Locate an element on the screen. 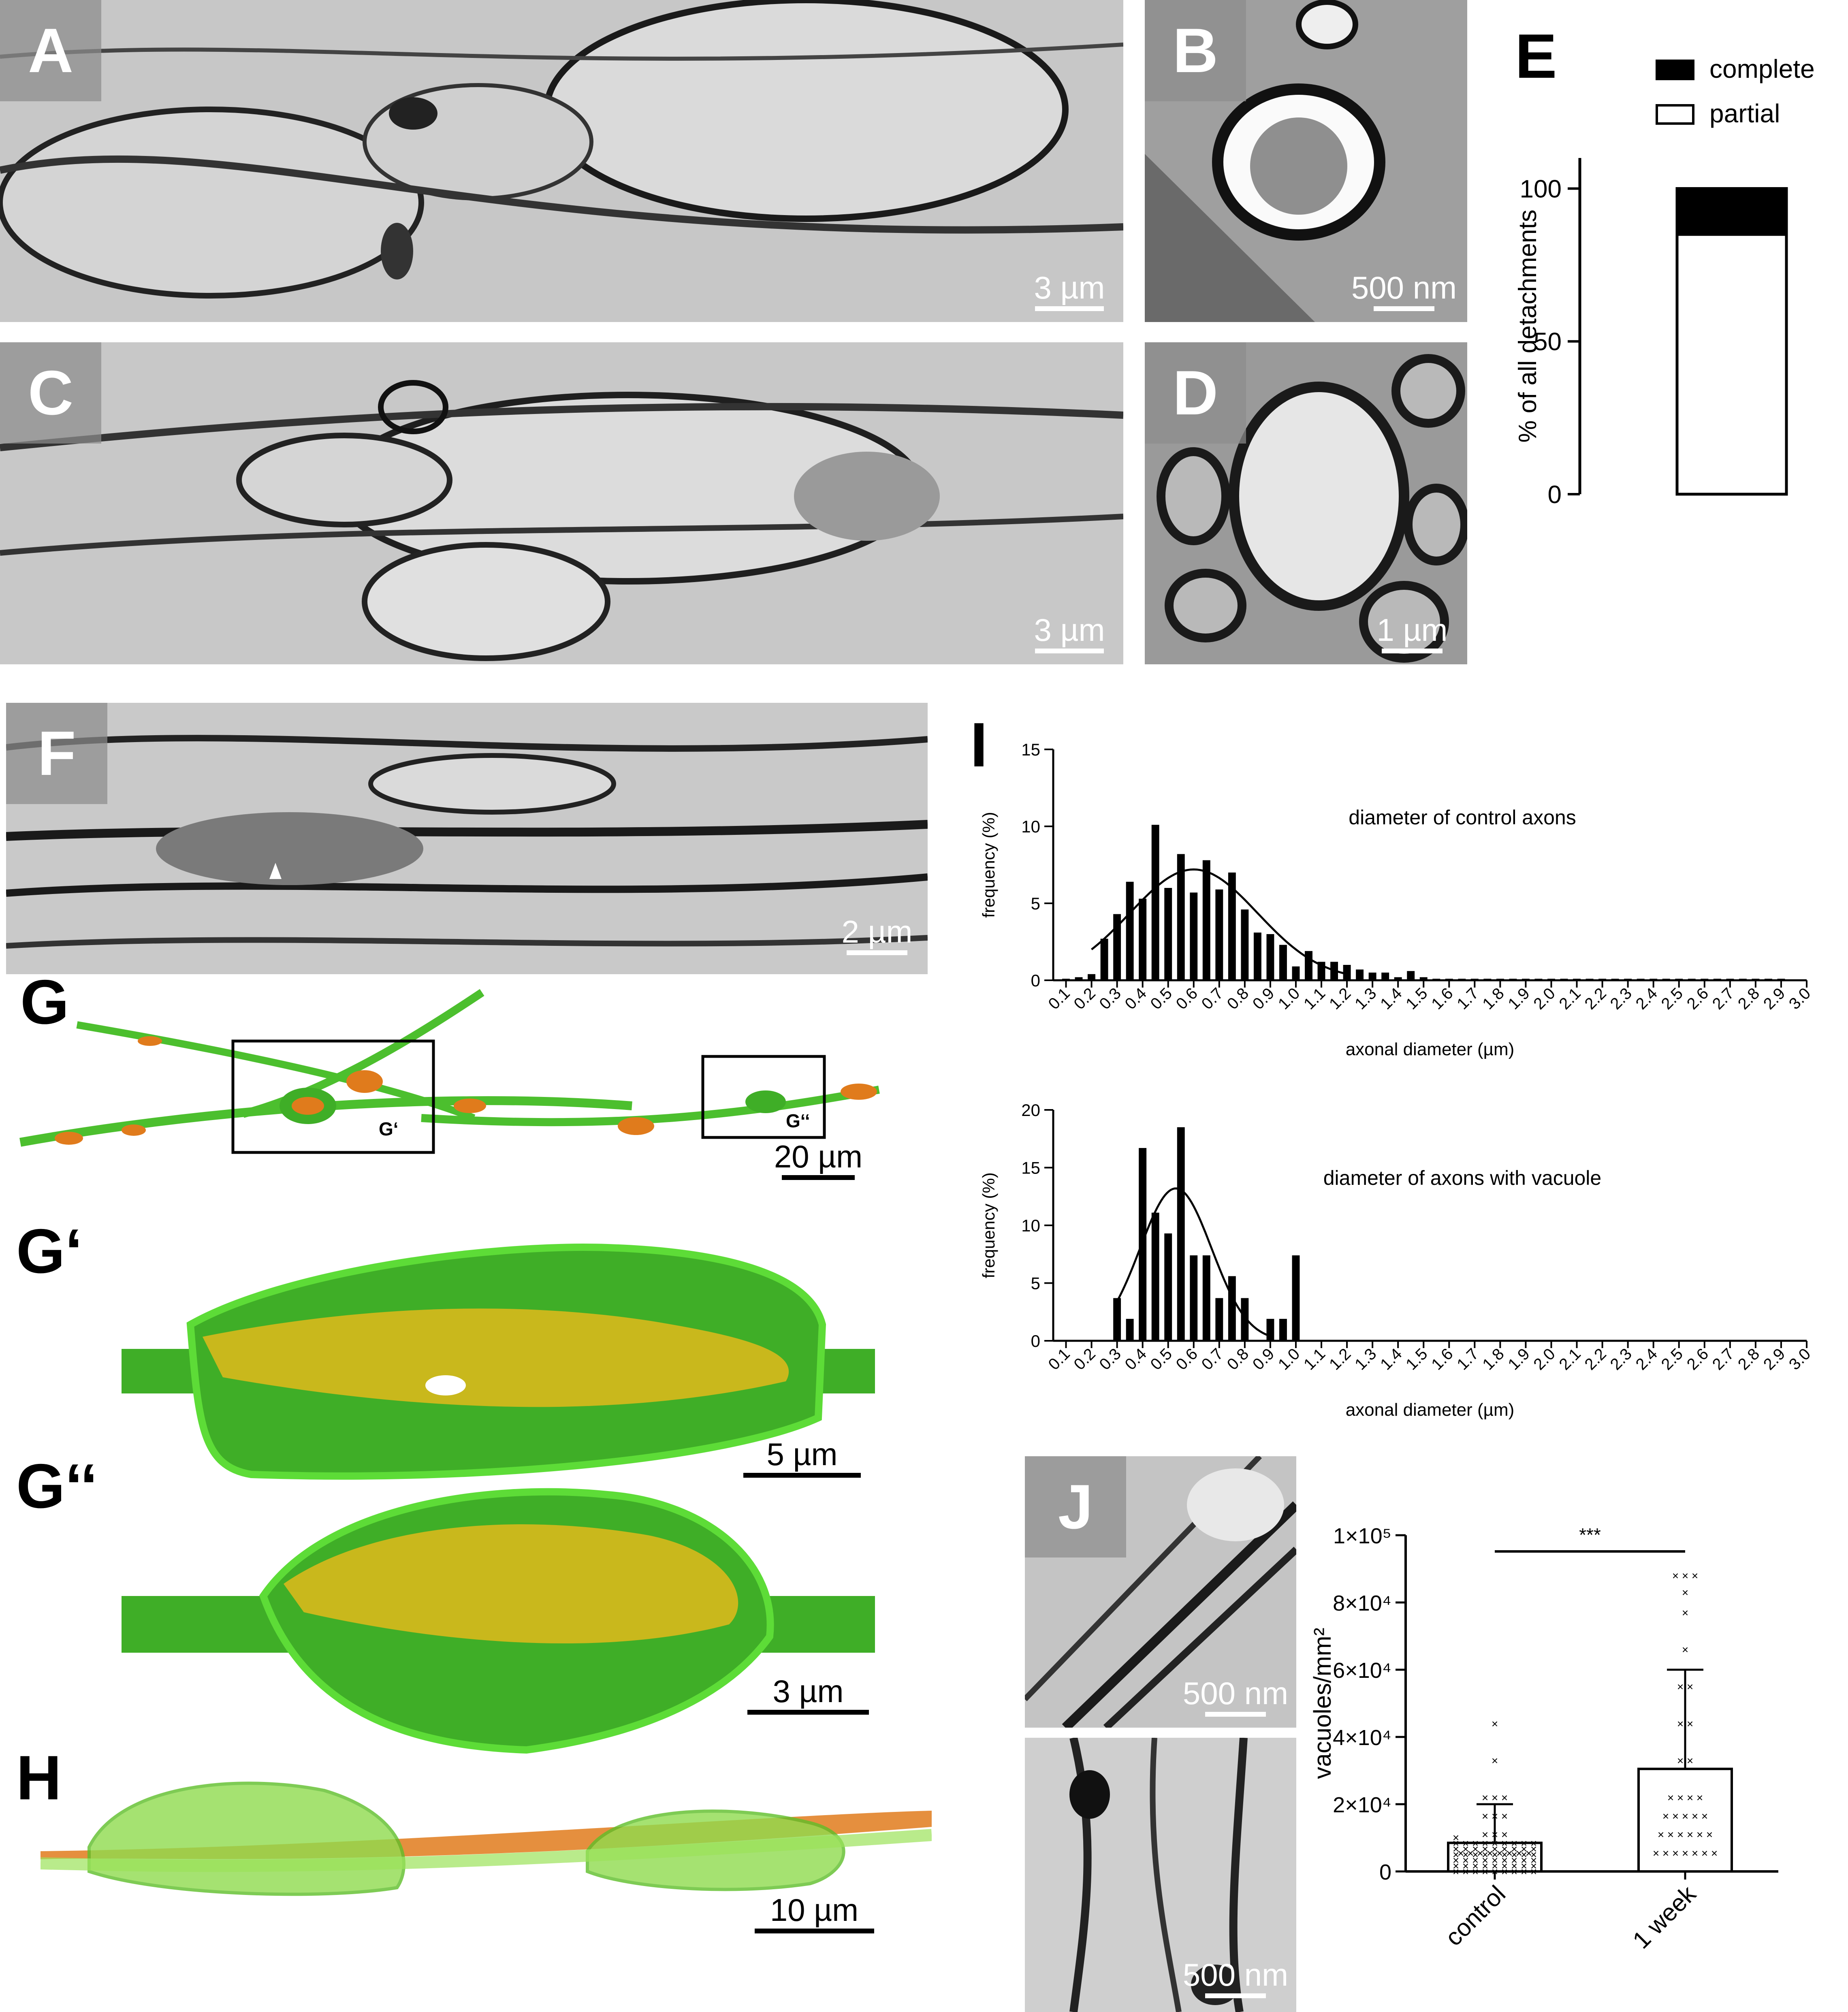  panel-g-render is located at coordinates (449, 1071).